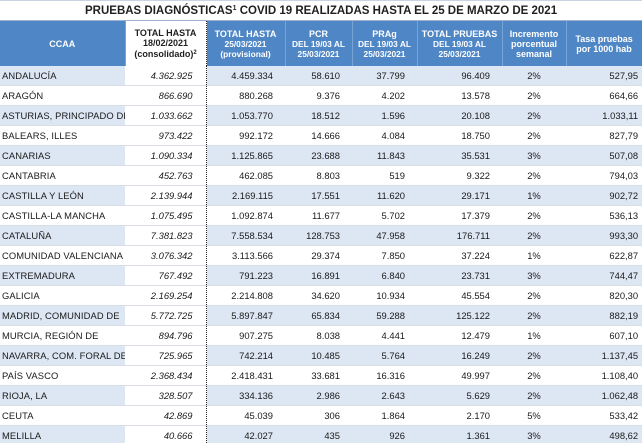 The width and height of the screenshot is (642, 443). Describe the element at coordinates (604, 175) in the screenshot. I see `cell-tasa: 794,03` at that location.